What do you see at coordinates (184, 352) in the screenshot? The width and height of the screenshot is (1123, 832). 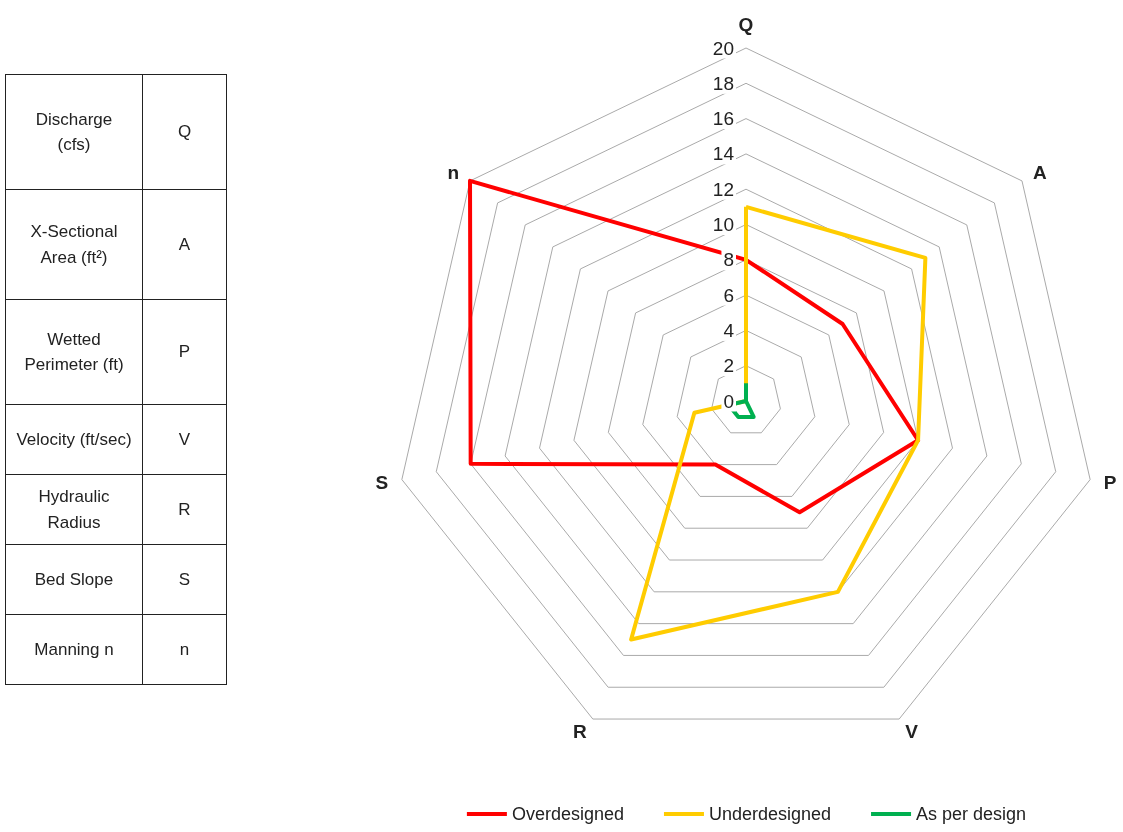 I see `text: P` at bounding box center [184, 352].